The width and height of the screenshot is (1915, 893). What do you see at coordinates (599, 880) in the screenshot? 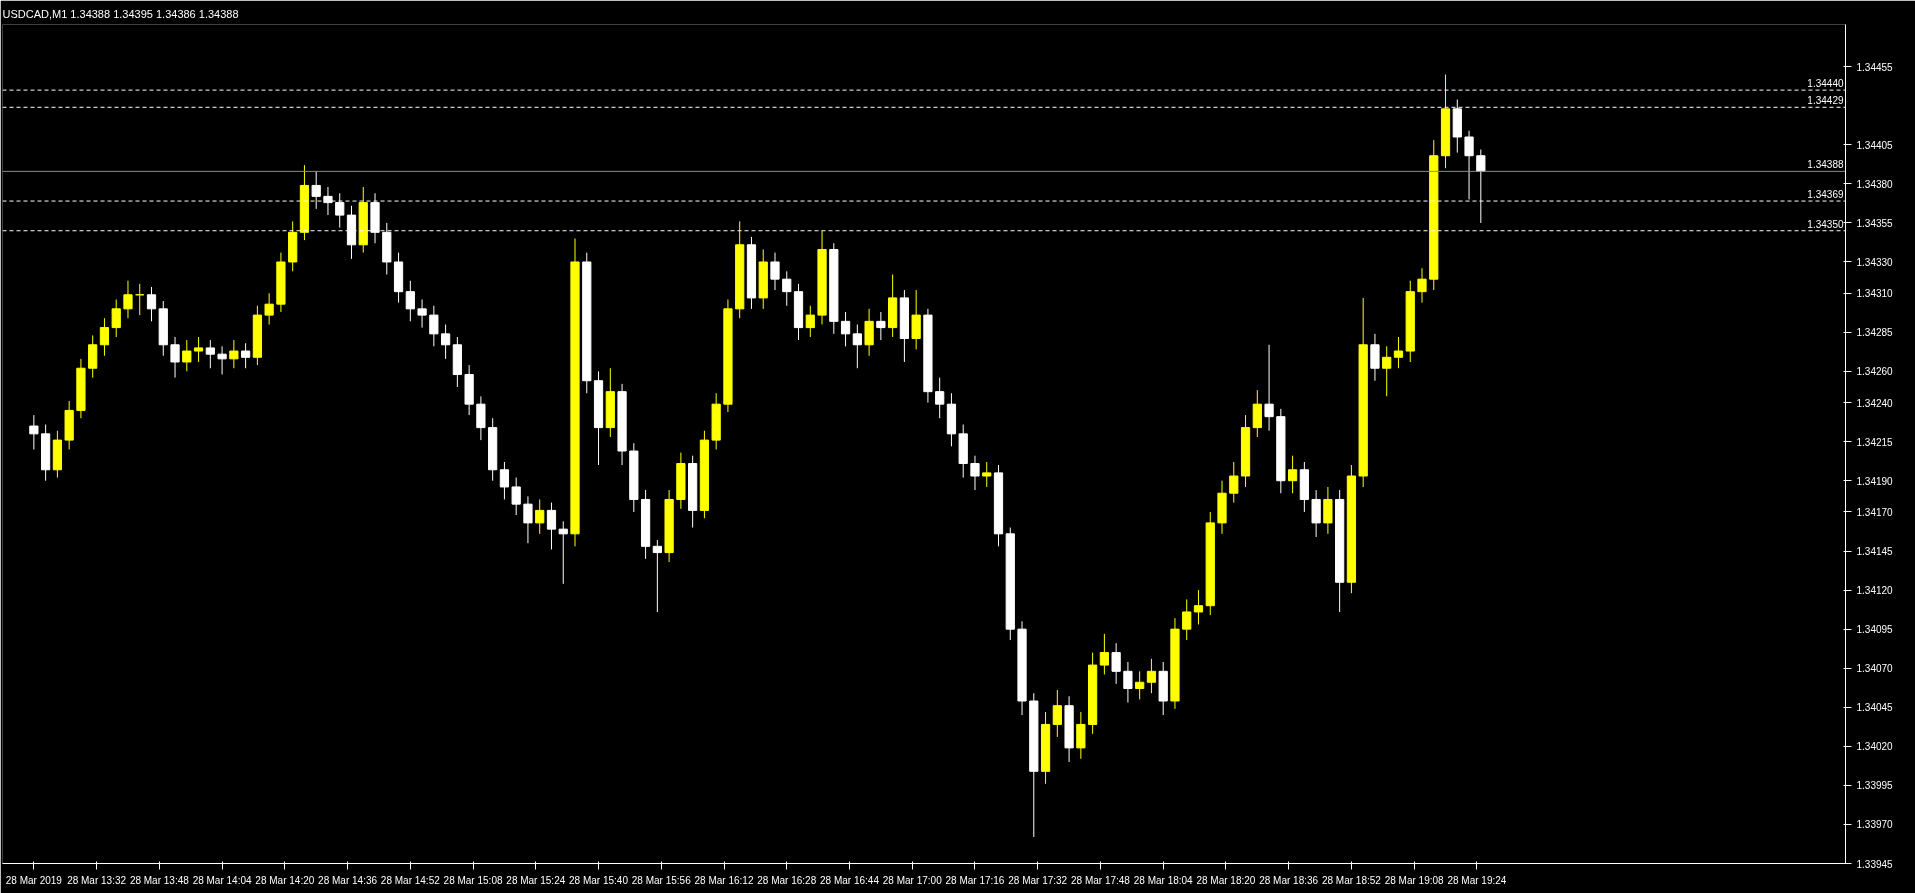
I see `x-tick-label: 28 Mar 15:40` at bounding box center [599, 880].